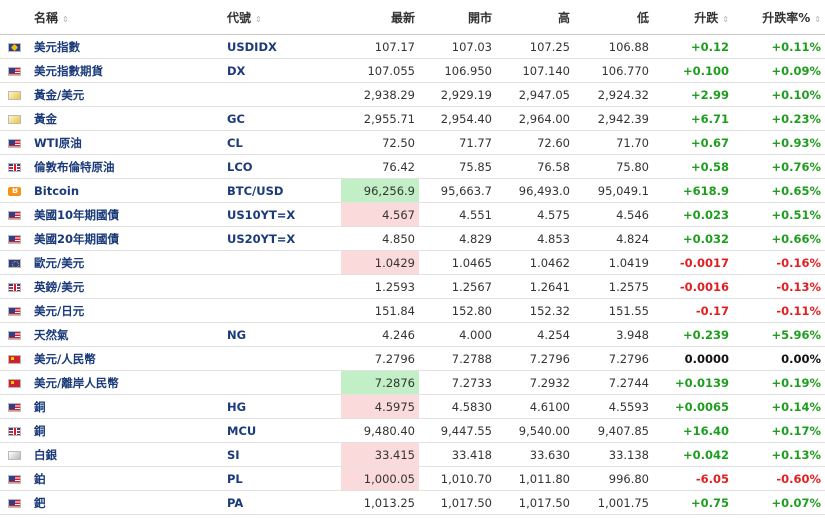 This screenshot has height=518, width=825. I want to click on header-high: 高, so click(535, 17).